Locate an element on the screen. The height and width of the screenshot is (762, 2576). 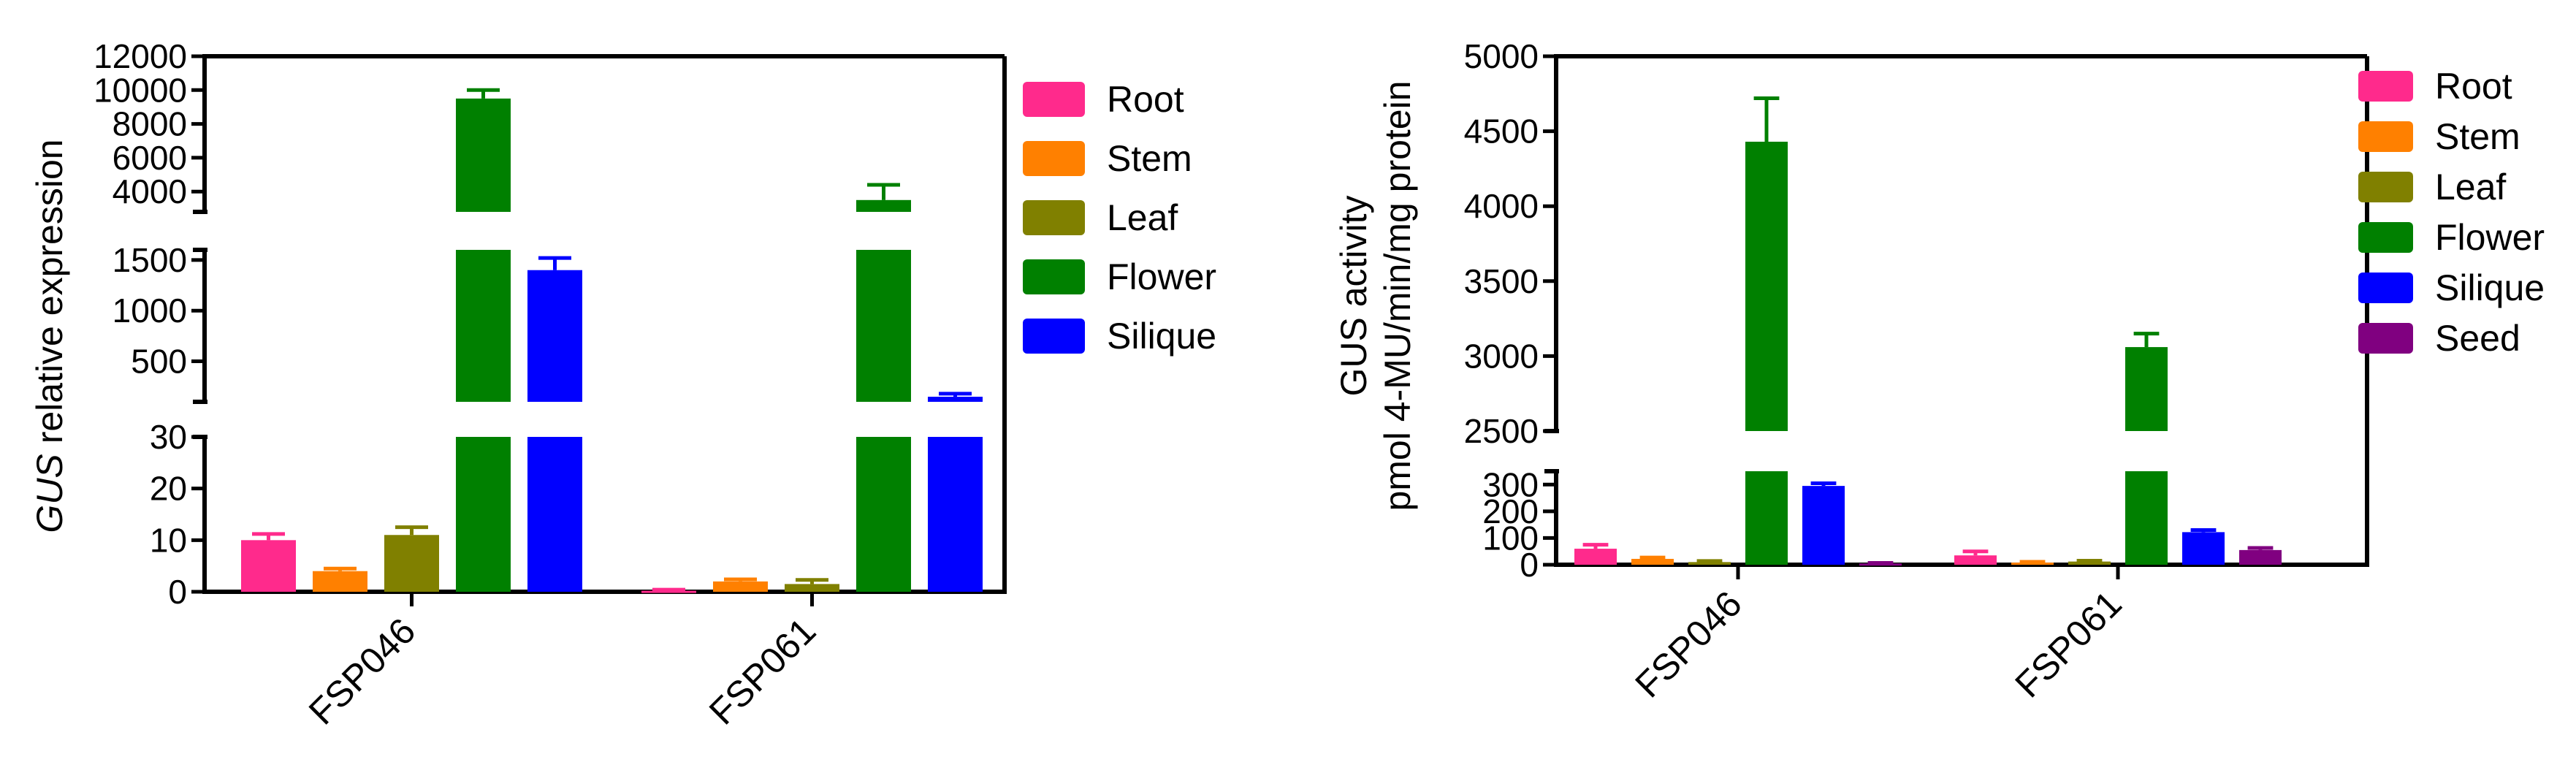
chart2-y-tick-label: 3500 is located at coordinates (1502, 281).